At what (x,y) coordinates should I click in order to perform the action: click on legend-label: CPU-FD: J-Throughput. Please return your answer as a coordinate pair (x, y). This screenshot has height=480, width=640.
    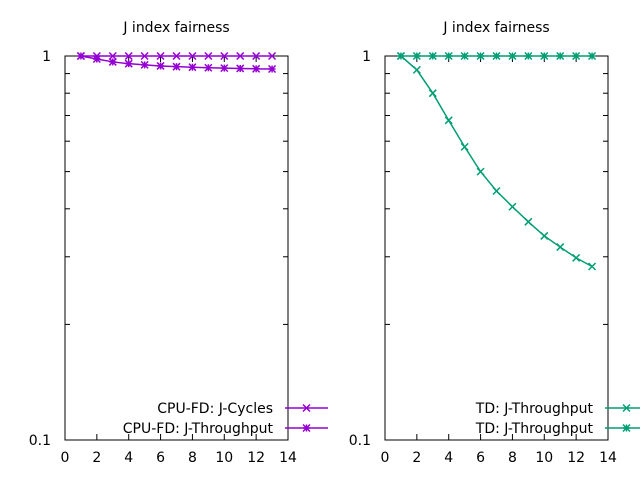
    Looking at the image, I should click on (198, 429).